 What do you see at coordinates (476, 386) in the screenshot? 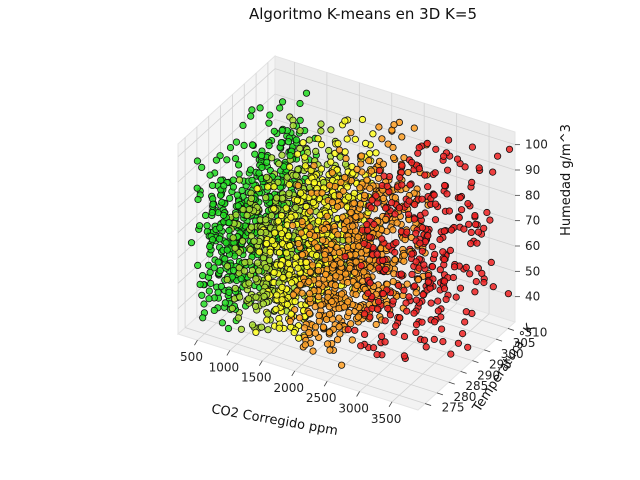
I see `y-tick-label: 285` at bounding box center [476, 386].